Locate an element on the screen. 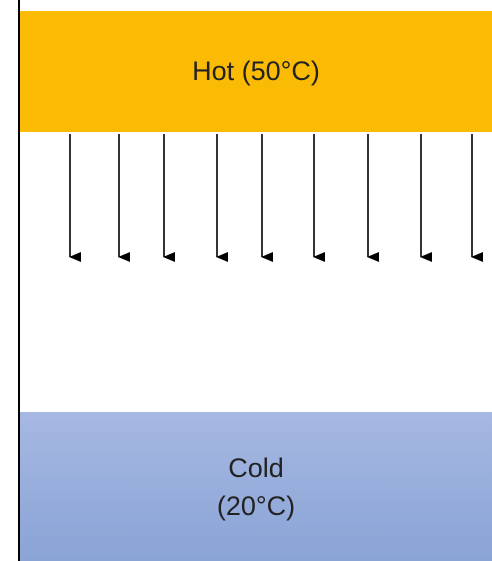 The height and width of the screenshot is (561, 492). left-border-line is located at coordinates (19, 280).